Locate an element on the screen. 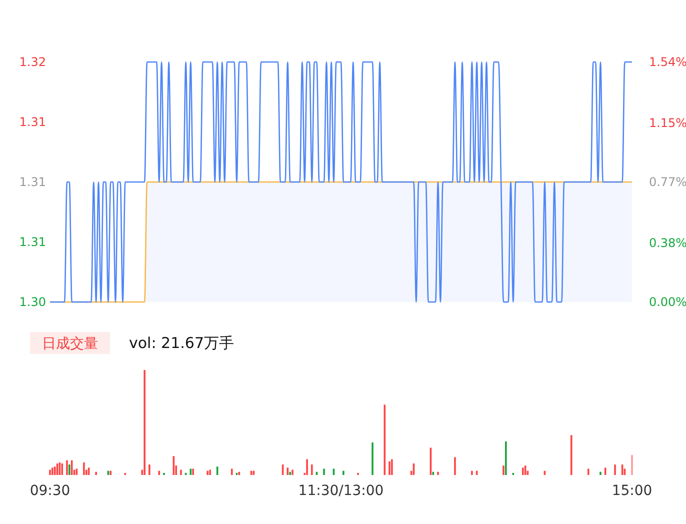  text: vol: 21.67万手 is located at coordinates (181, 343).